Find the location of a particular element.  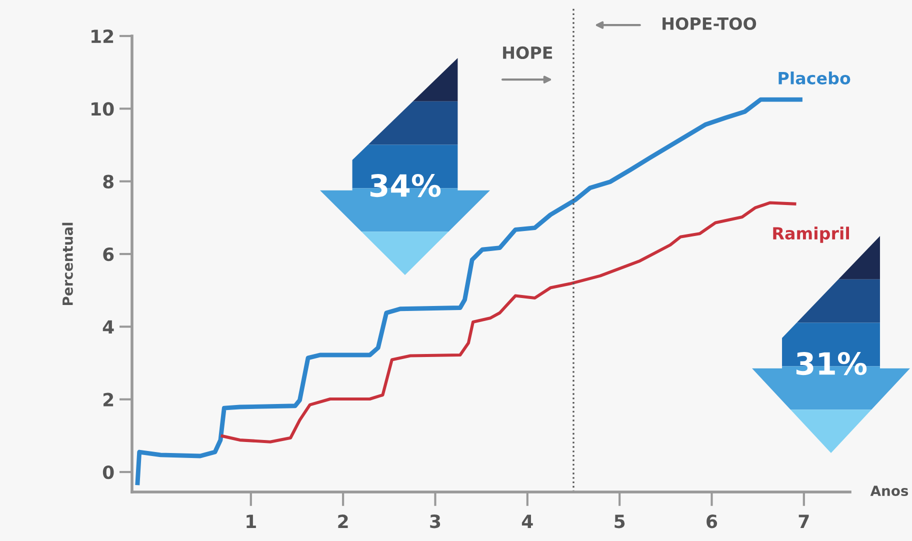

x-tick-label: 4 is located at coordinates (527, 521).